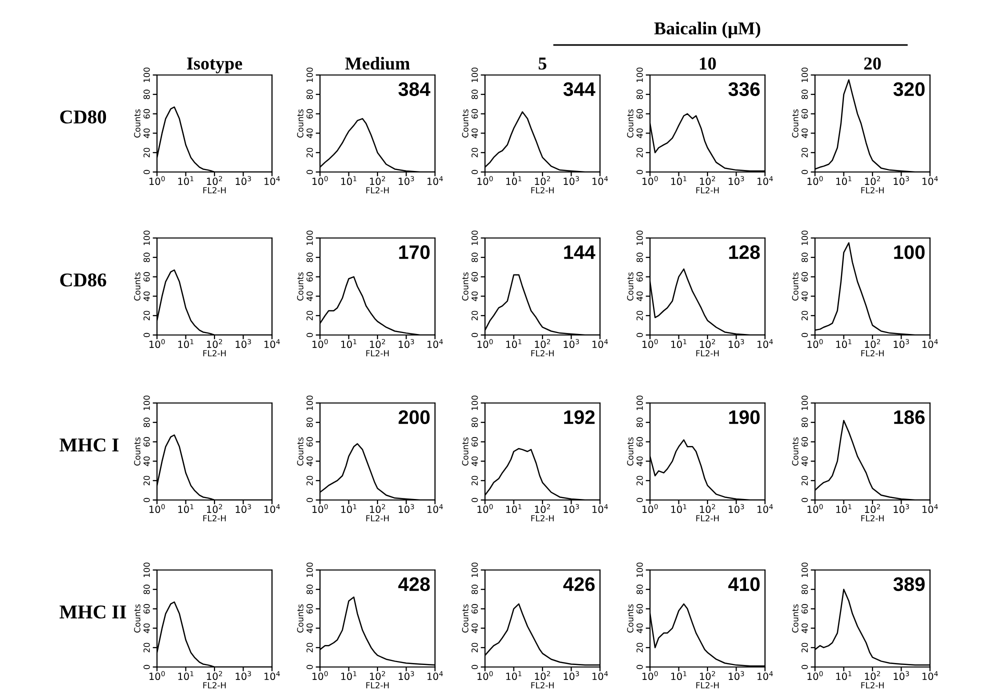  Describe the element at coordinates (377, 63) in the screenshot. I see `chart-title: Medium` at that location.